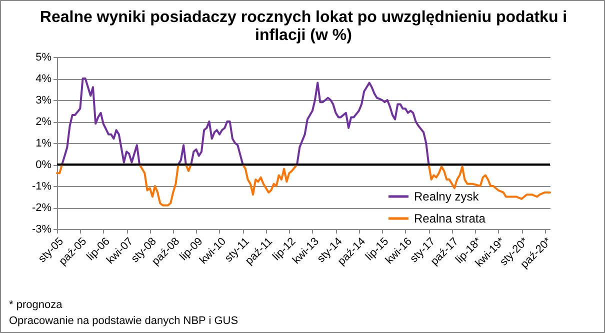 The height and width of the screenshot is (333, 605). What do you see at coordinates (44, 165) in the screenshot?
I see `y-tick-label: 0%` at bounding box center [44, 165].